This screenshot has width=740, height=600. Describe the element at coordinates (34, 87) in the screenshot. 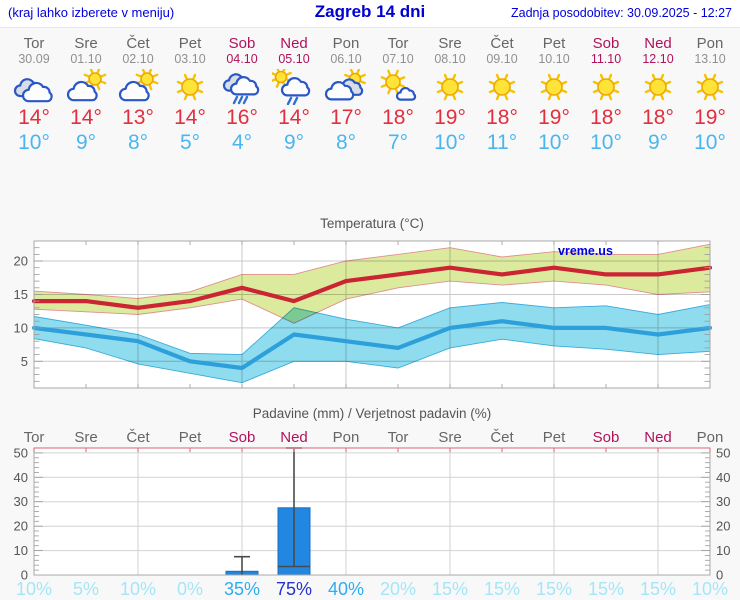

I see `cloudy-icon` at that location.